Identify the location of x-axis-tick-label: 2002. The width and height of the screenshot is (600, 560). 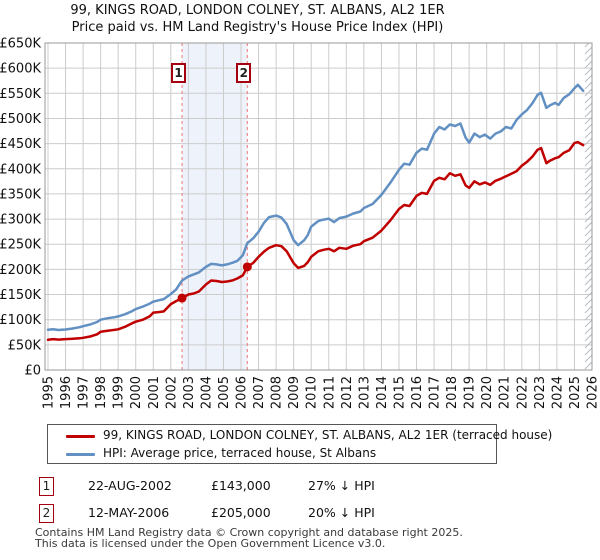
(171, 392).